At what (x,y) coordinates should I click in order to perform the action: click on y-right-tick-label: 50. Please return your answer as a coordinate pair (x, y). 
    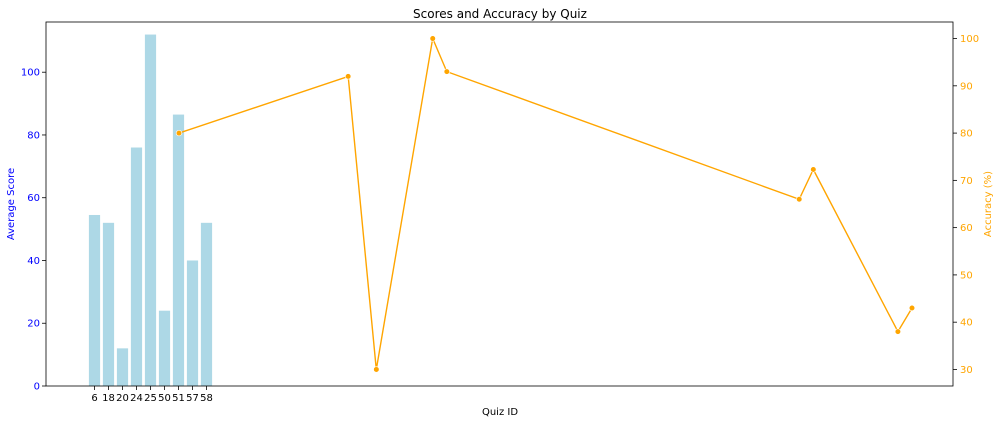
    Looking at the image, I should click on (966, 275).